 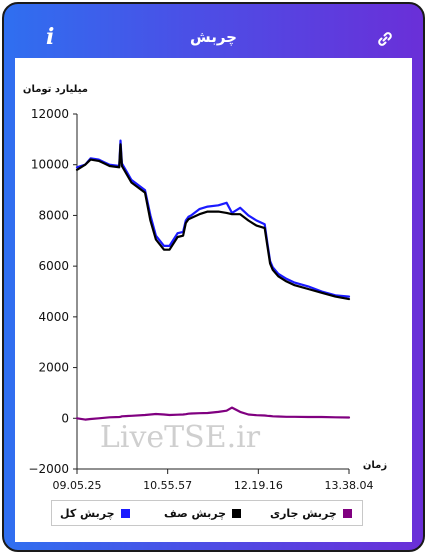 I want to click on info-icon: i, so click(x=50, y=37).